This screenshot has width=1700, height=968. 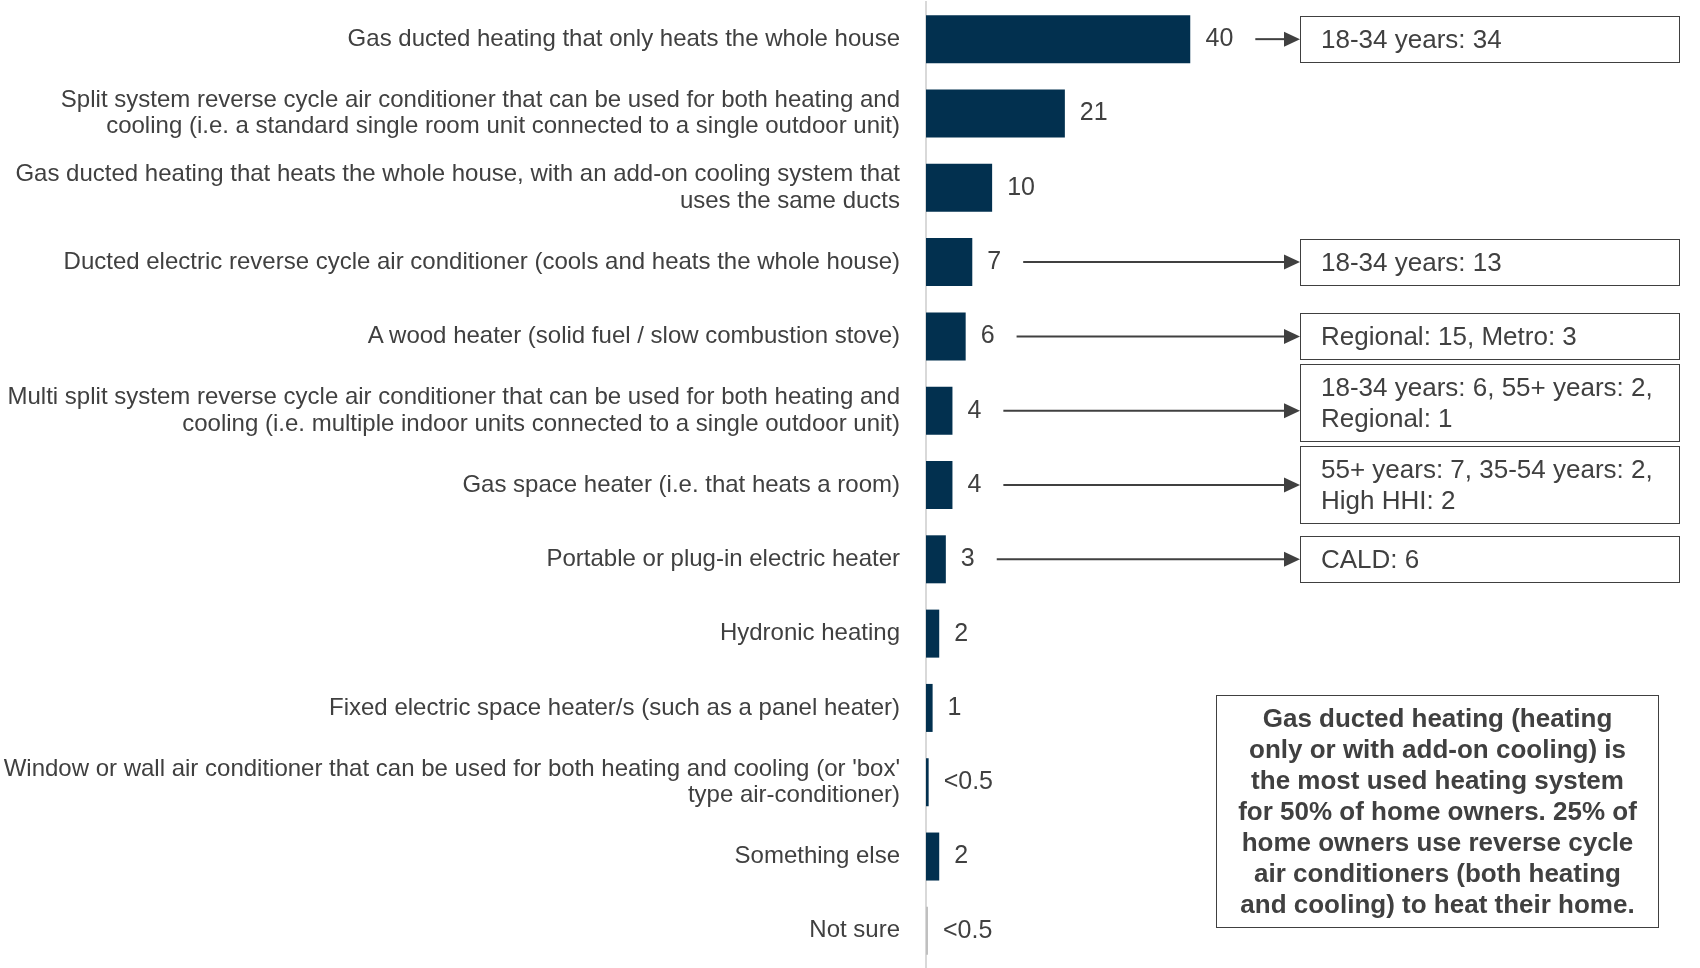 What do you see at coordinates (1490, 485) in the screenshot?
I see `text: 55+ years: 7, 35-54 years: 2, High HHI: 2` at bounding box center [1490, 485].